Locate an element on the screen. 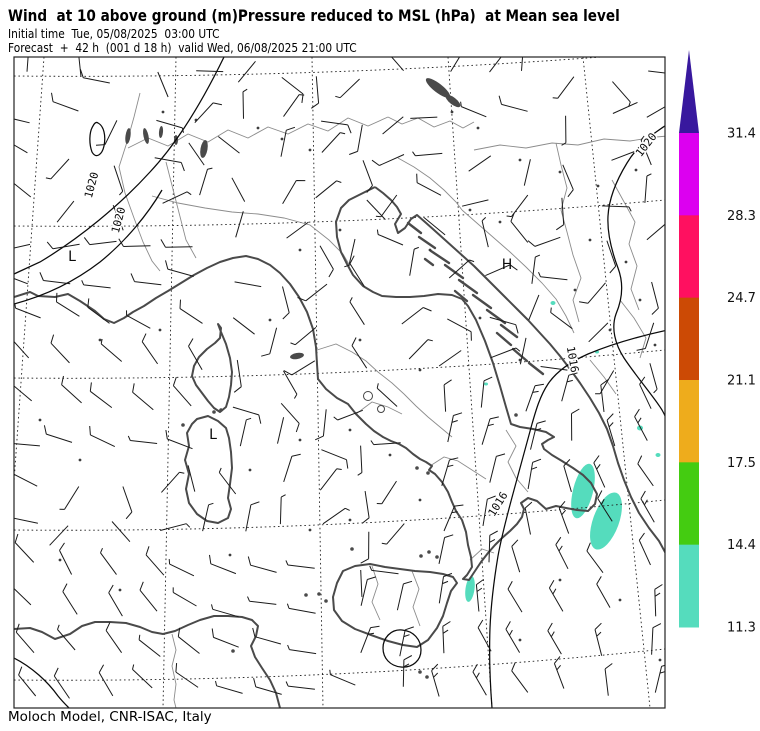 The height and width of the screenshot is (731, 760). isobar-value-label: 1020 is located at coordinates (646, 144).